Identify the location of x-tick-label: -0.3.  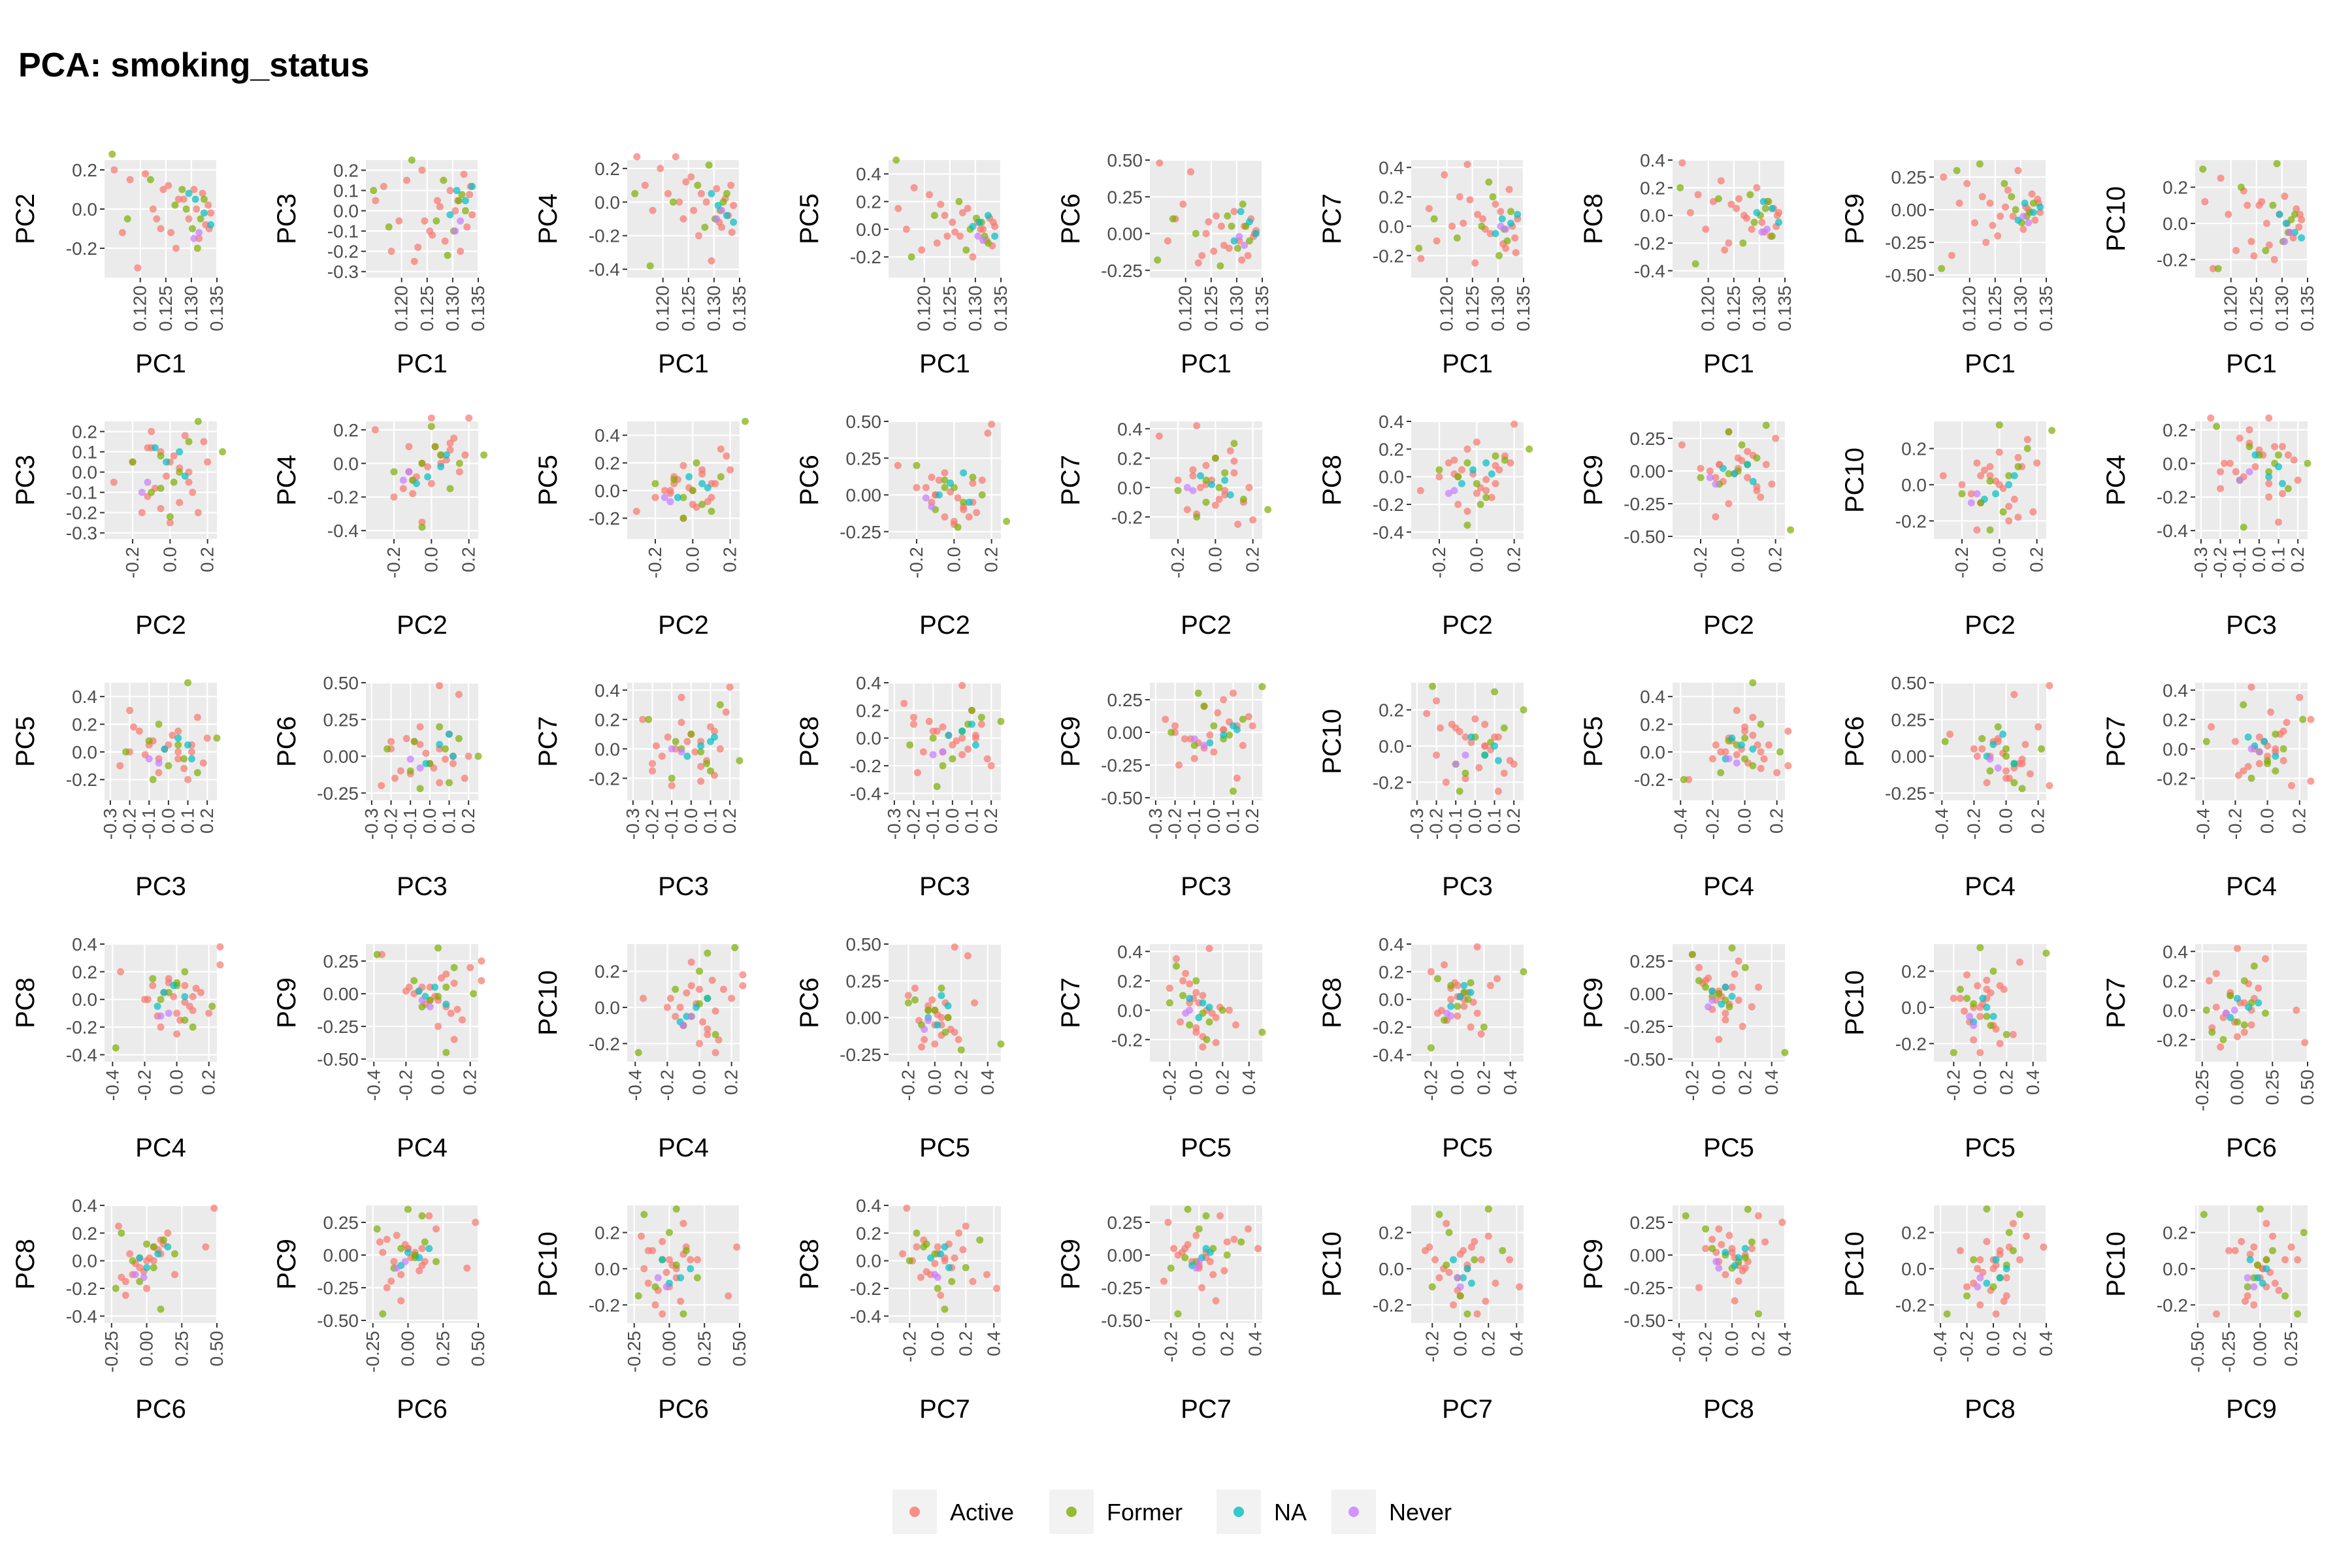
(633, 824).